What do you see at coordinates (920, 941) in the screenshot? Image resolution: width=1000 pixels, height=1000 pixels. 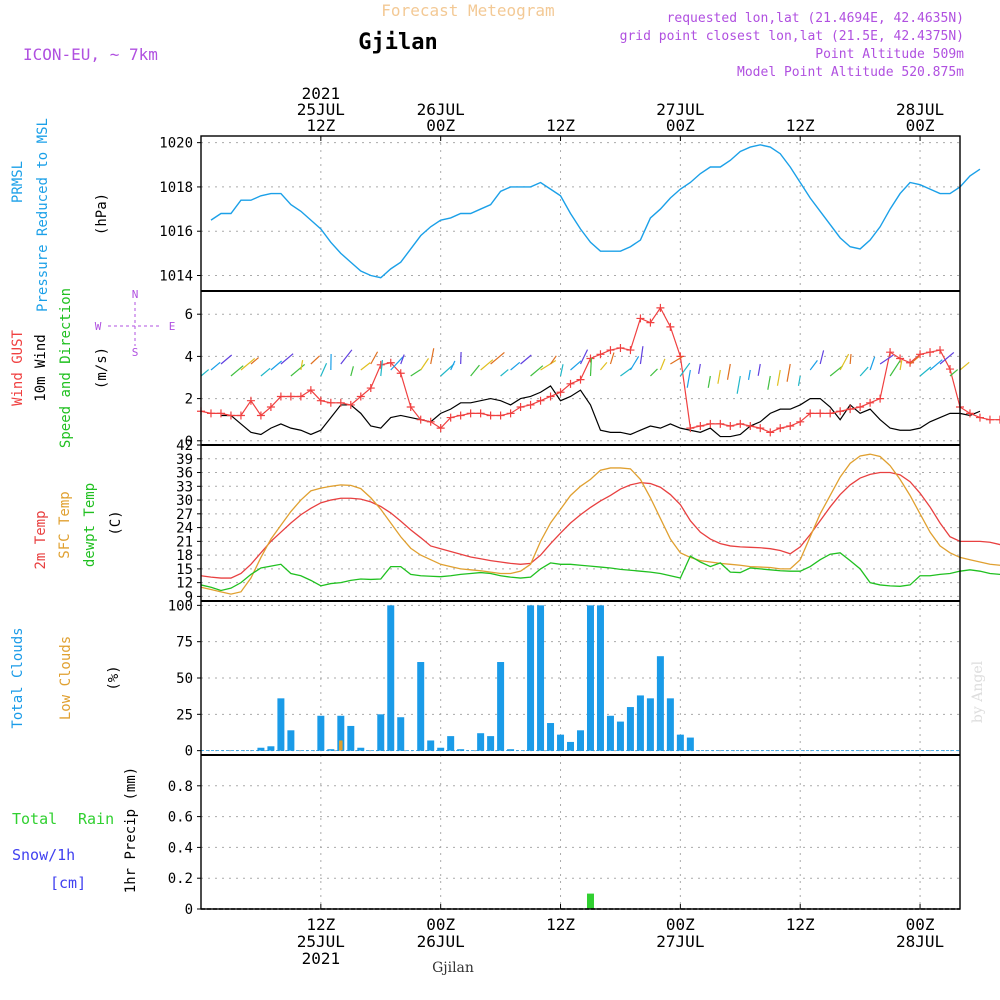 I see `bottom-time-label: 28JUL` at bounding box center [920, 941].